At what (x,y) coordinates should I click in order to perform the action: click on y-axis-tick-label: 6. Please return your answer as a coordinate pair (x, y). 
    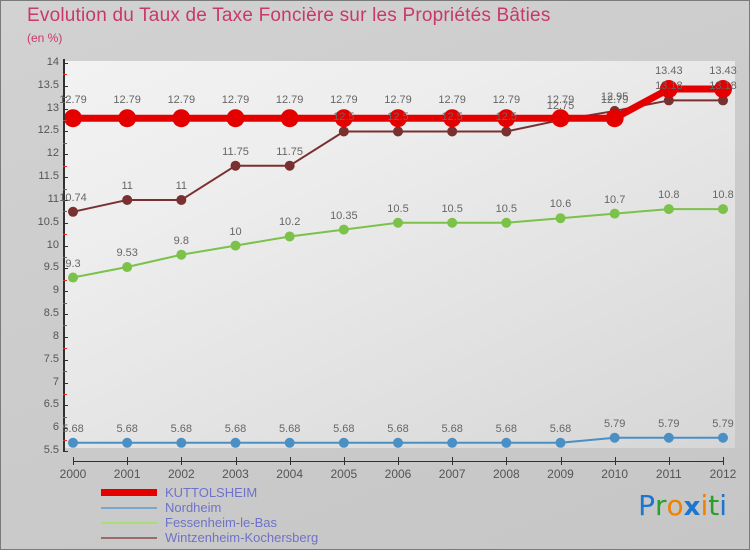
    Looking at the image, I should click on (55, 427).